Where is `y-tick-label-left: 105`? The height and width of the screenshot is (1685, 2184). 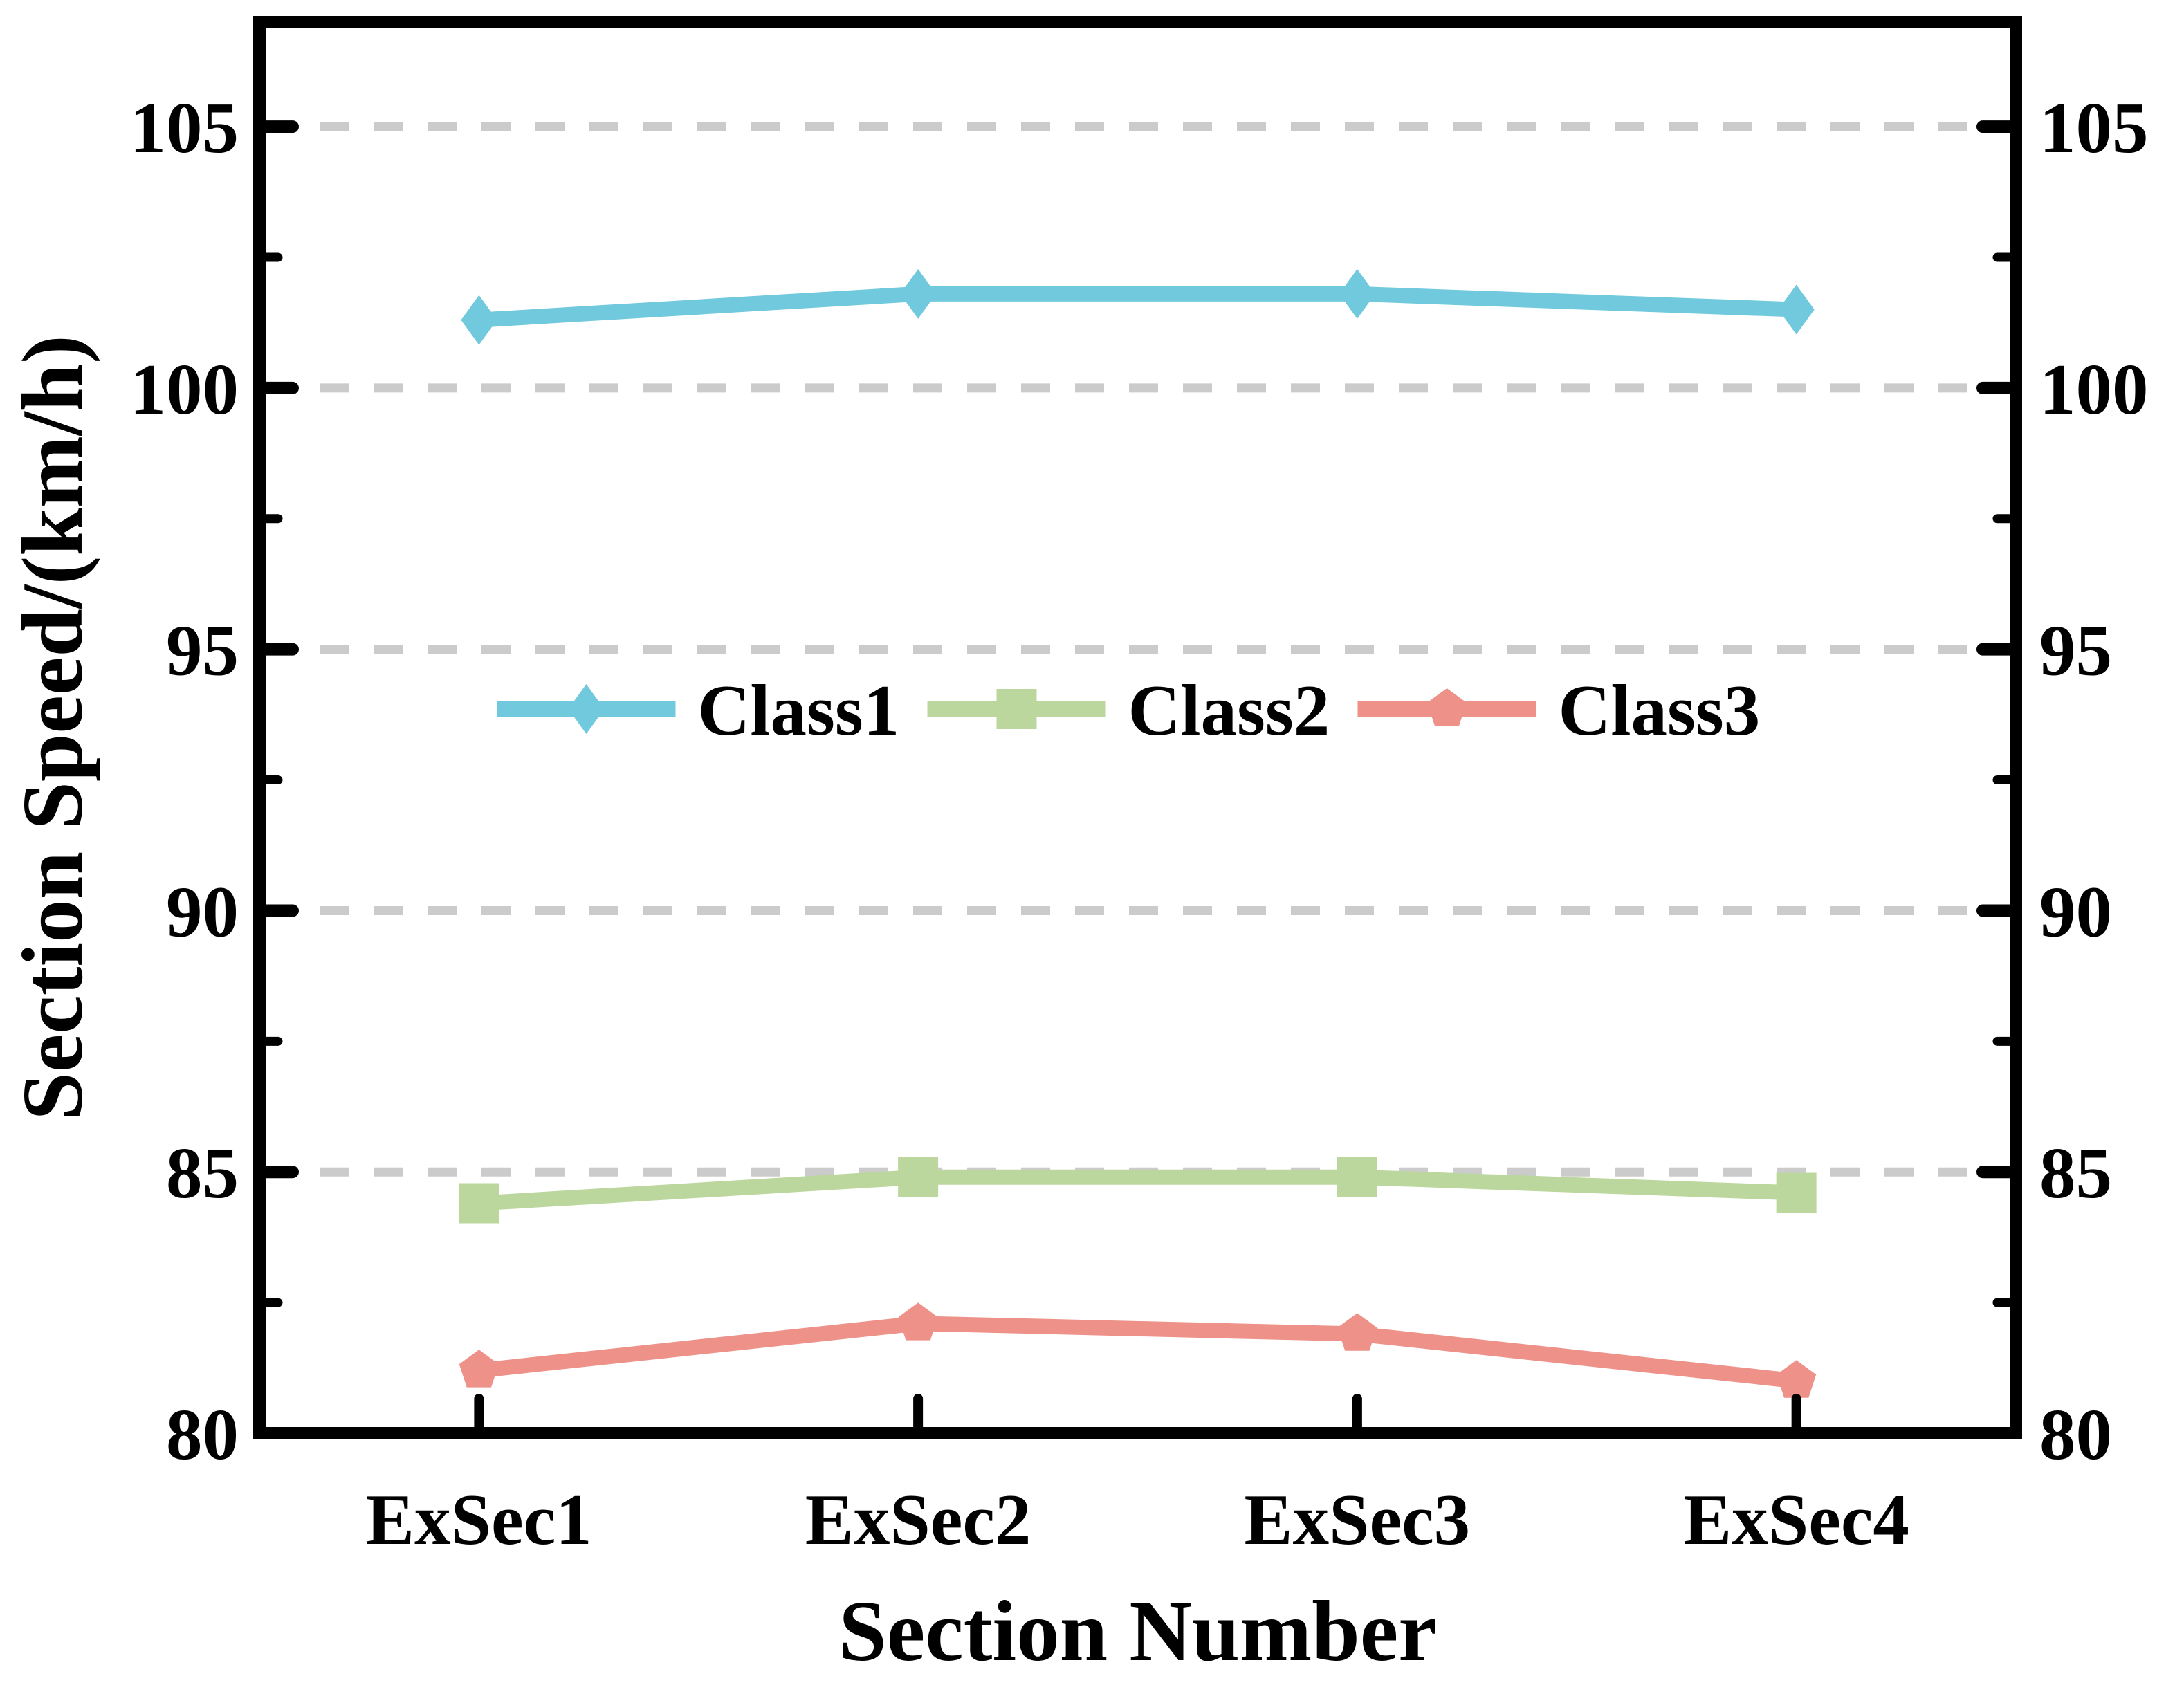 y-tick-label-left: 105 is located at coordinates (184, 128).